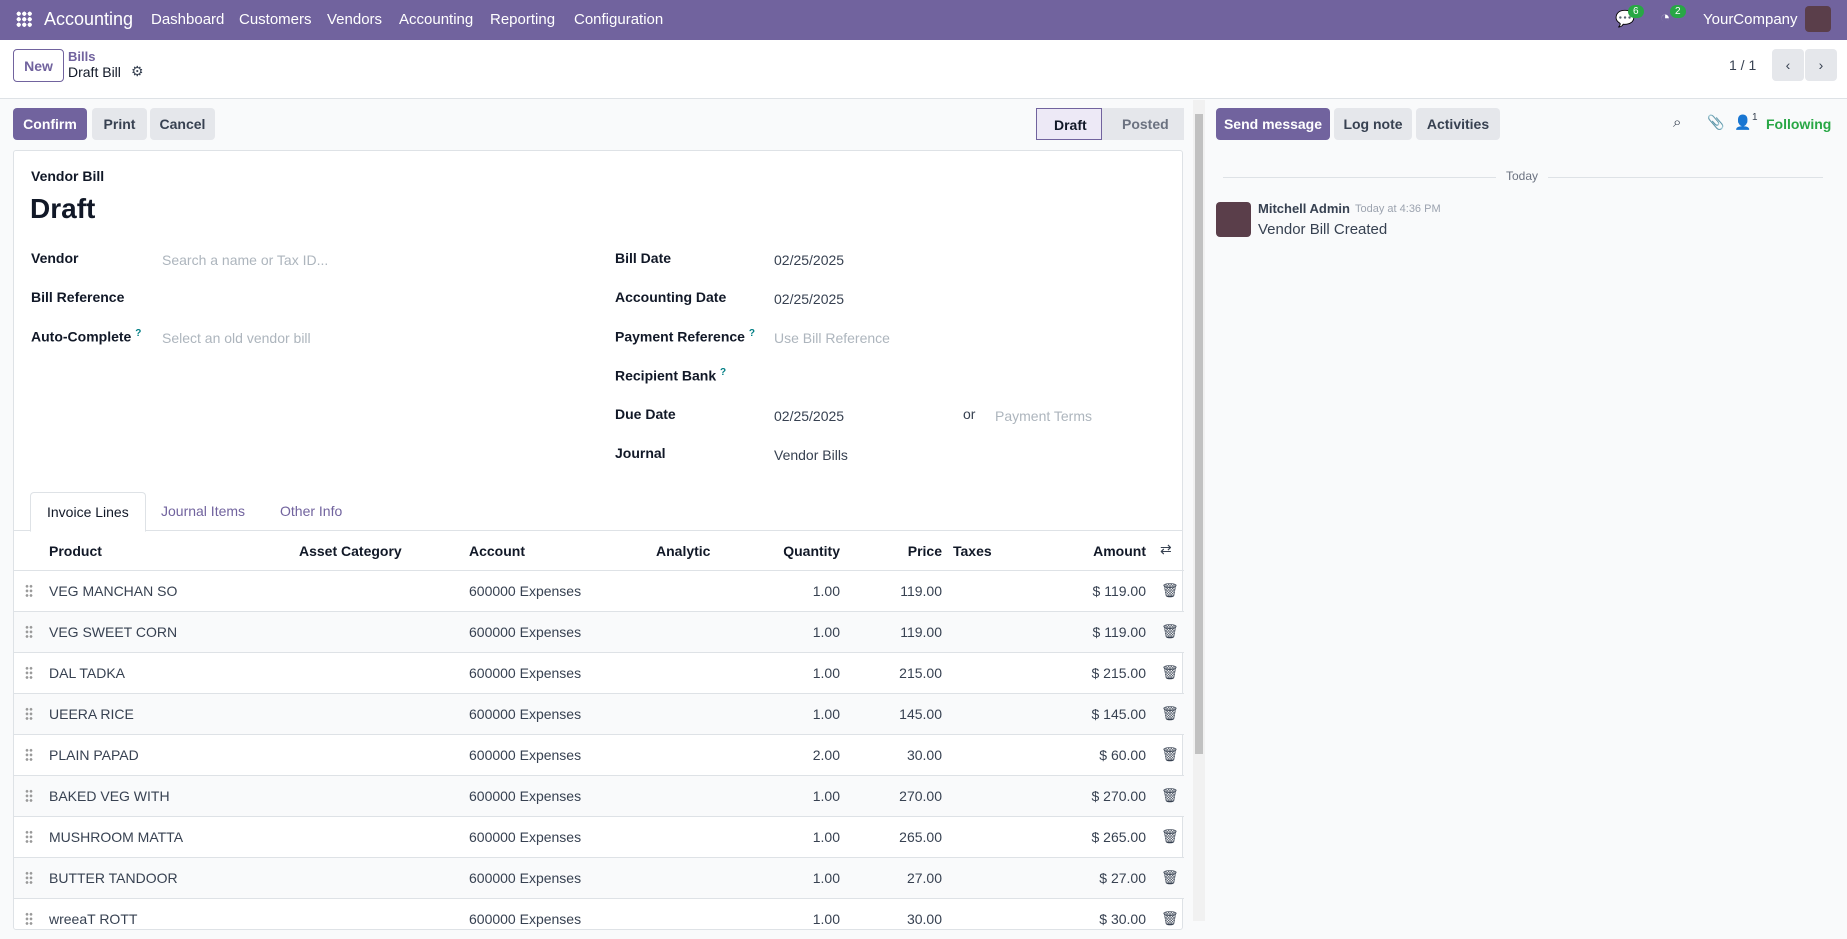 The width and height of the screenshot is (1847, 939). I want to click on cell-product: VEG MANCHAN SO, so click(113, 591).